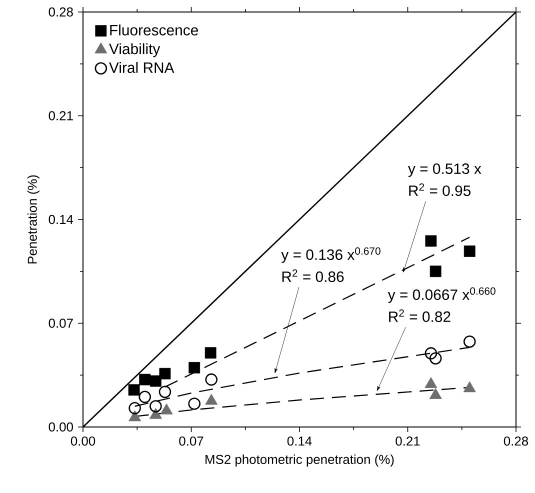 This screenshot has width=535, height=493. I want to click on x-tick-label: 0.28, so click(516, 441).